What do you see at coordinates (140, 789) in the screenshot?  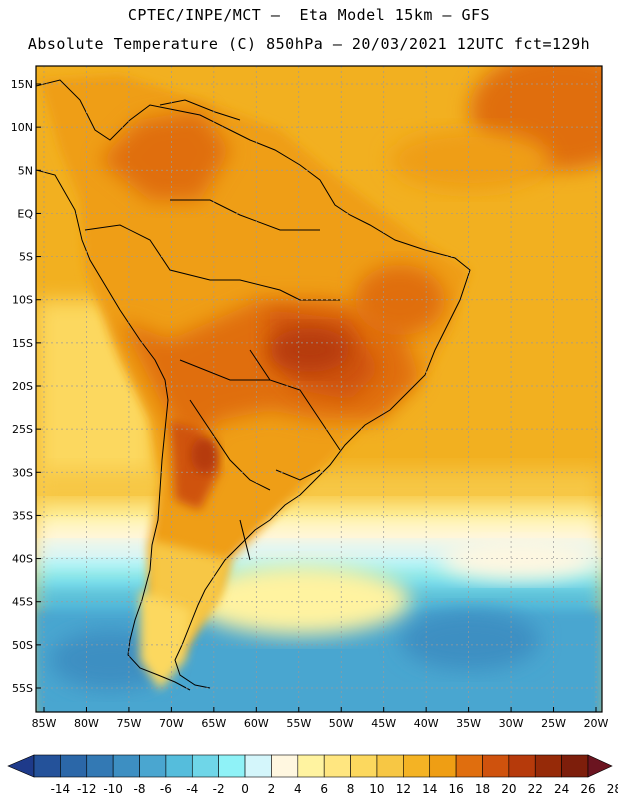 I see `color-scale-label: -8` at bounding box center [140, 789].